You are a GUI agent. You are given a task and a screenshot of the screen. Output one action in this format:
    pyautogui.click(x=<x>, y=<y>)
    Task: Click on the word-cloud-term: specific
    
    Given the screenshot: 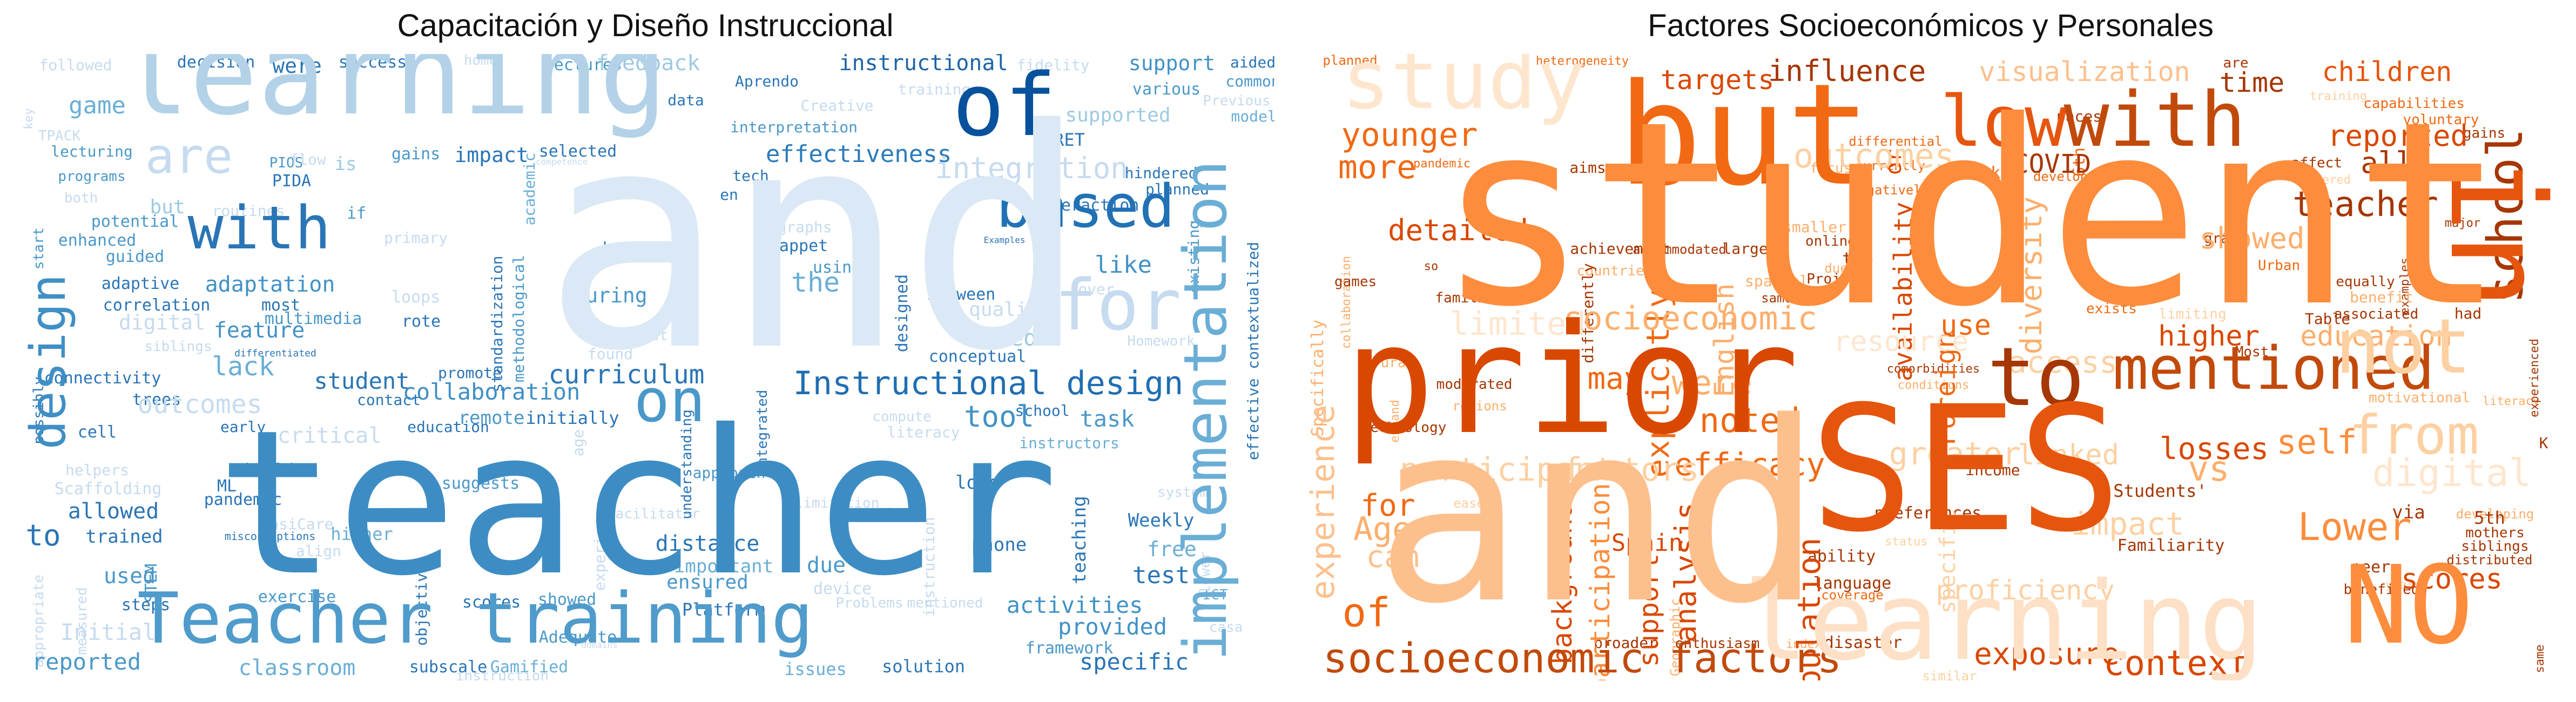 What is the action you would take?
    pyautogui.click(x=1134, y=662)
    